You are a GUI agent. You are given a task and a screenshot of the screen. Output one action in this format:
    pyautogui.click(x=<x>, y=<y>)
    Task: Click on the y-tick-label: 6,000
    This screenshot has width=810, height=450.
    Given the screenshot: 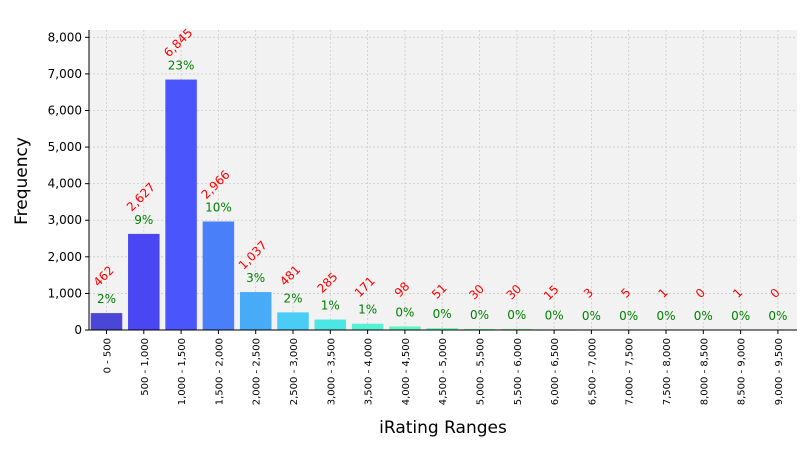 What is the action you would take?
    pyautogui.click(x=65, y=110)
    